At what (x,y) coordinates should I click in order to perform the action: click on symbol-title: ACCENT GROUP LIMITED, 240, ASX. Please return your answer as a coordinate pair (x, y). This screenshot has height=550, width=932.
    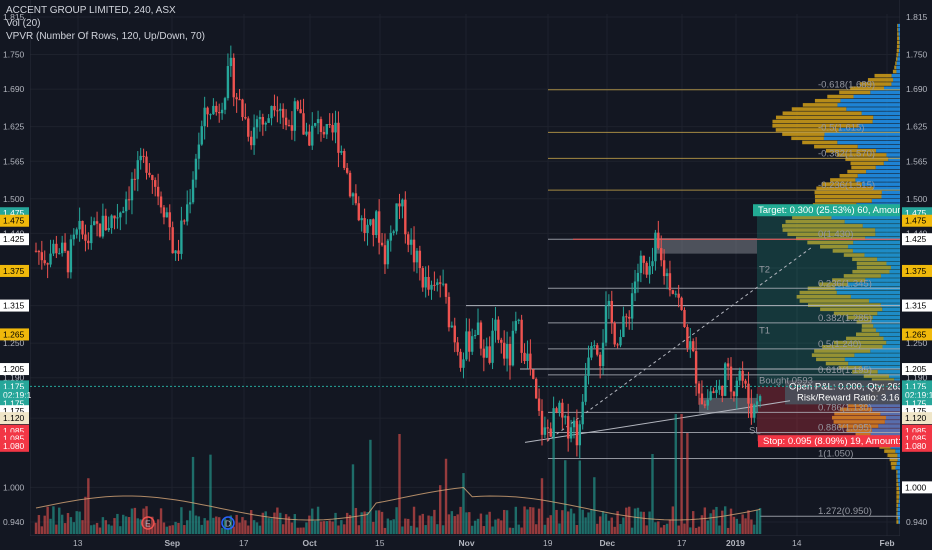
    Looking at the image, I should click on (91, 10).